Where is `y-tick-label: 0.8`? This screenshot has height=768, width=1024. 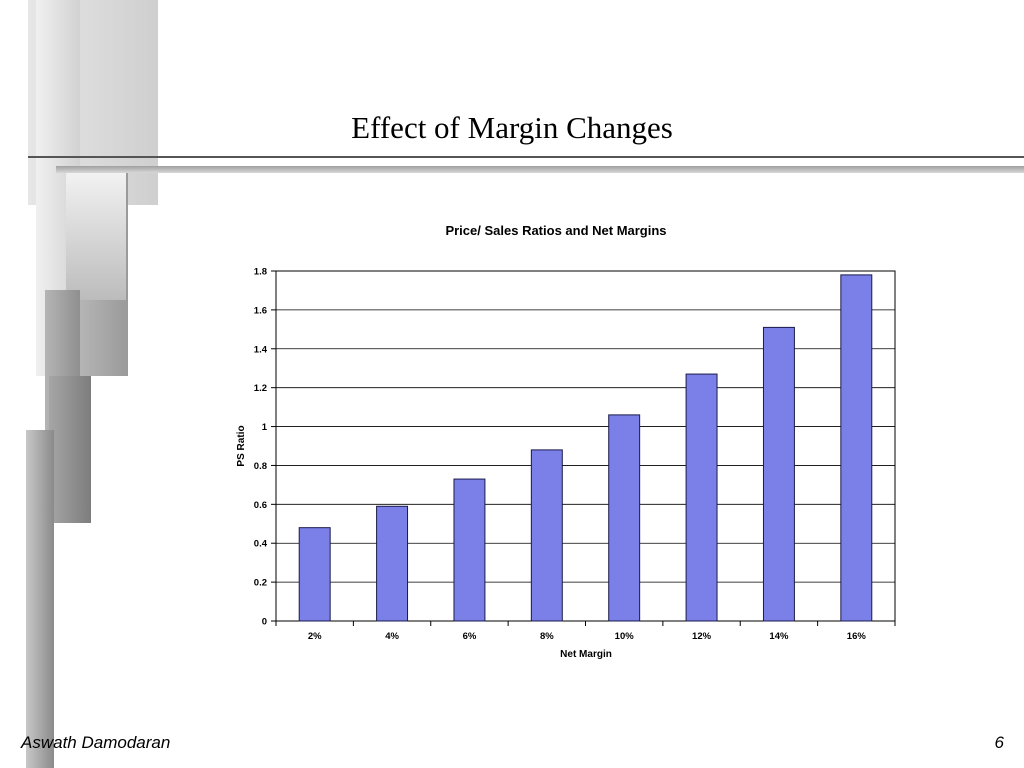 y-tick-label: 0.8 is located at coordinates (260, 466).